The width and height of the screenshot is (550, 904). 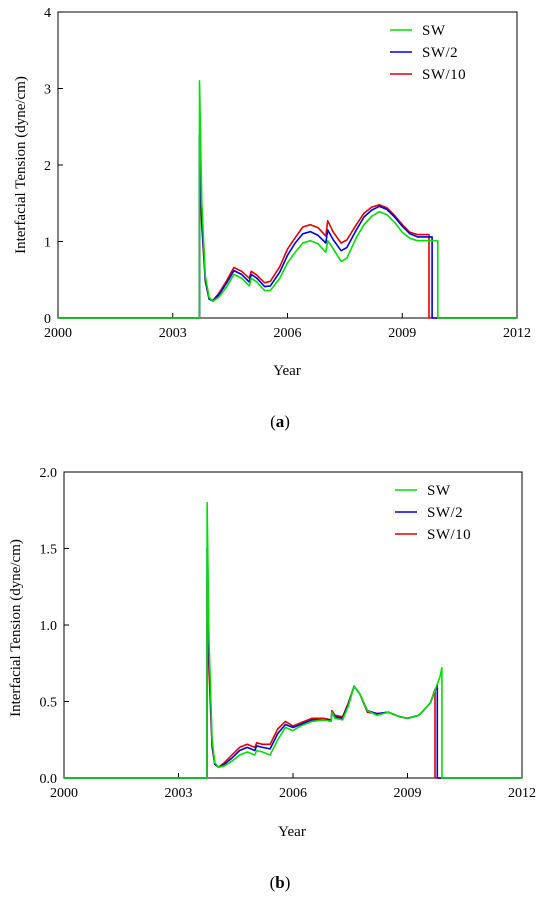 What do you see at coordinates (47, 243) in the screenshot?
I see `y-tick-label: 1` at bounding box center [47, 243].